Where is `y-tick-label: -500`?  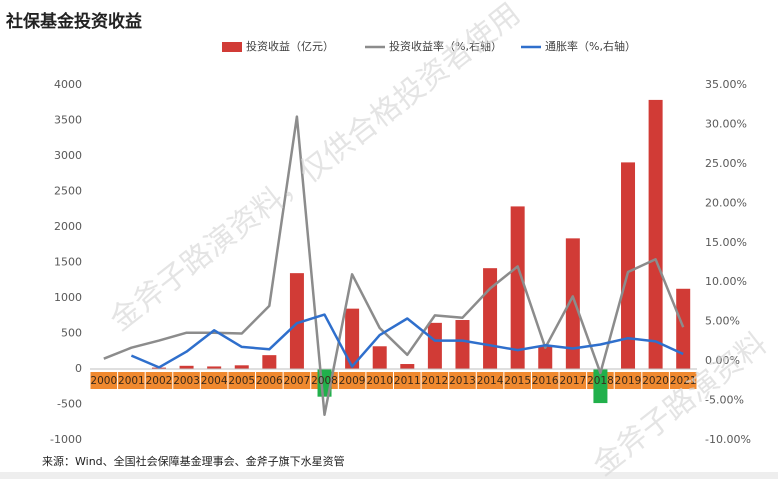
y-tick-label: -500 is located at coordinates (69, 404).